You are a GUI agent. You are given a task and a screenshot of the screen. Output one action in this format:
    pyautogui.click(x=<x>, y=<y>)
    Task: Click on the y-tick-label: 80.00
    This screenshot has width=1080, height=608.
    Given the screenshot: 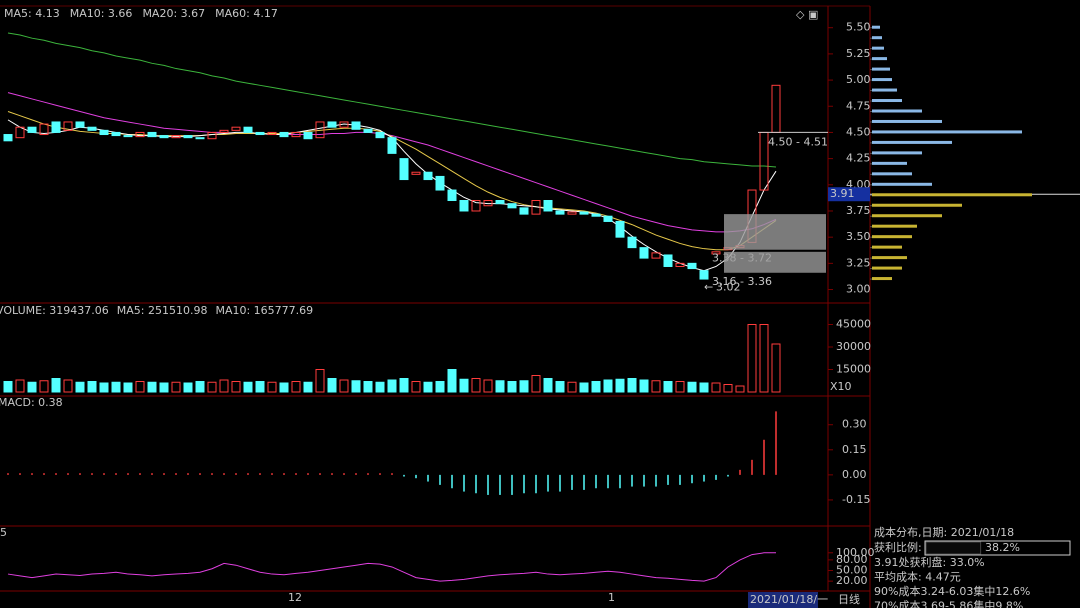 What is the action you would take?
    pyautogui.click(x=852, y=559)
    